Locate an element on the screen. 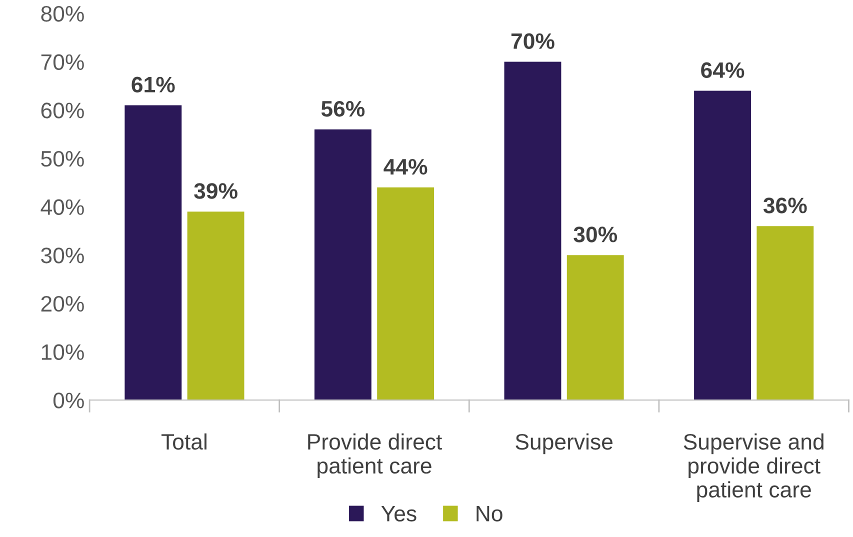 The width and height of the screenshot is (853, 537). y-tick-label: 80% is located at coordinates (62, 14).